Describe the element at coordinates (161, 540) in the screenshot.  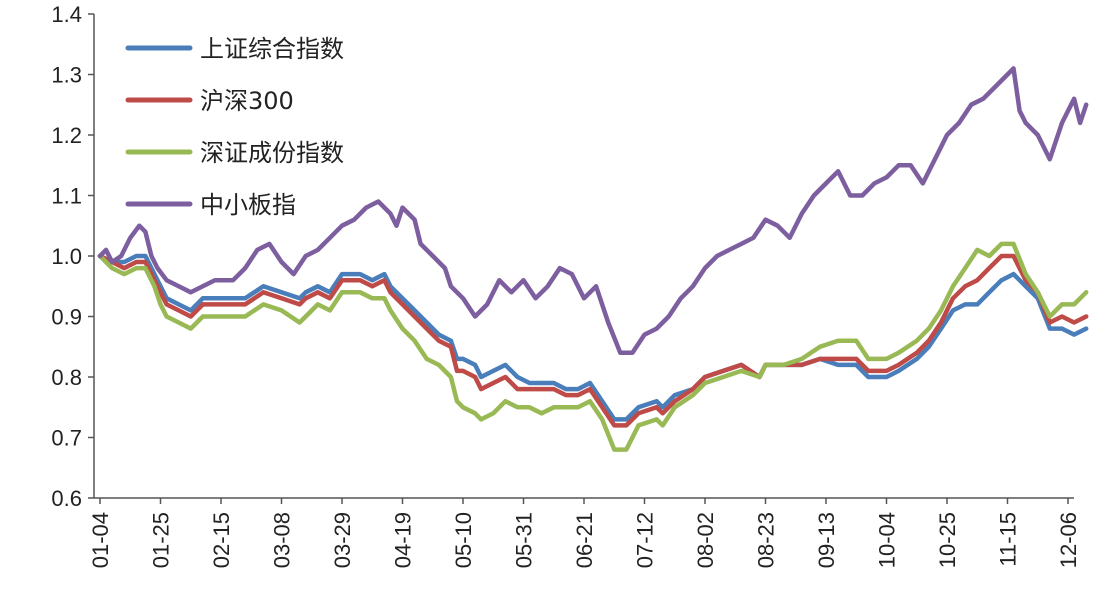
I see `x-tick-label: 01-25` at that location.